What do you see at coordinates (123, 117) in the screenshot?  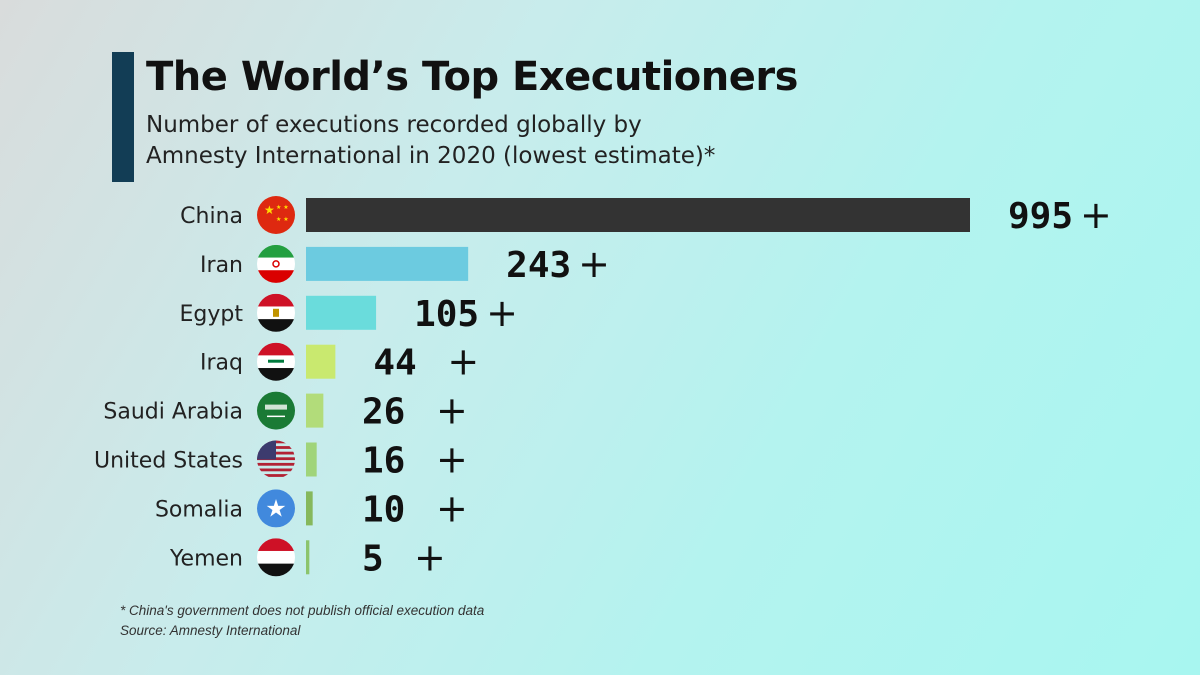 I see `title-accent-bar` at bounding box center [123, 117].